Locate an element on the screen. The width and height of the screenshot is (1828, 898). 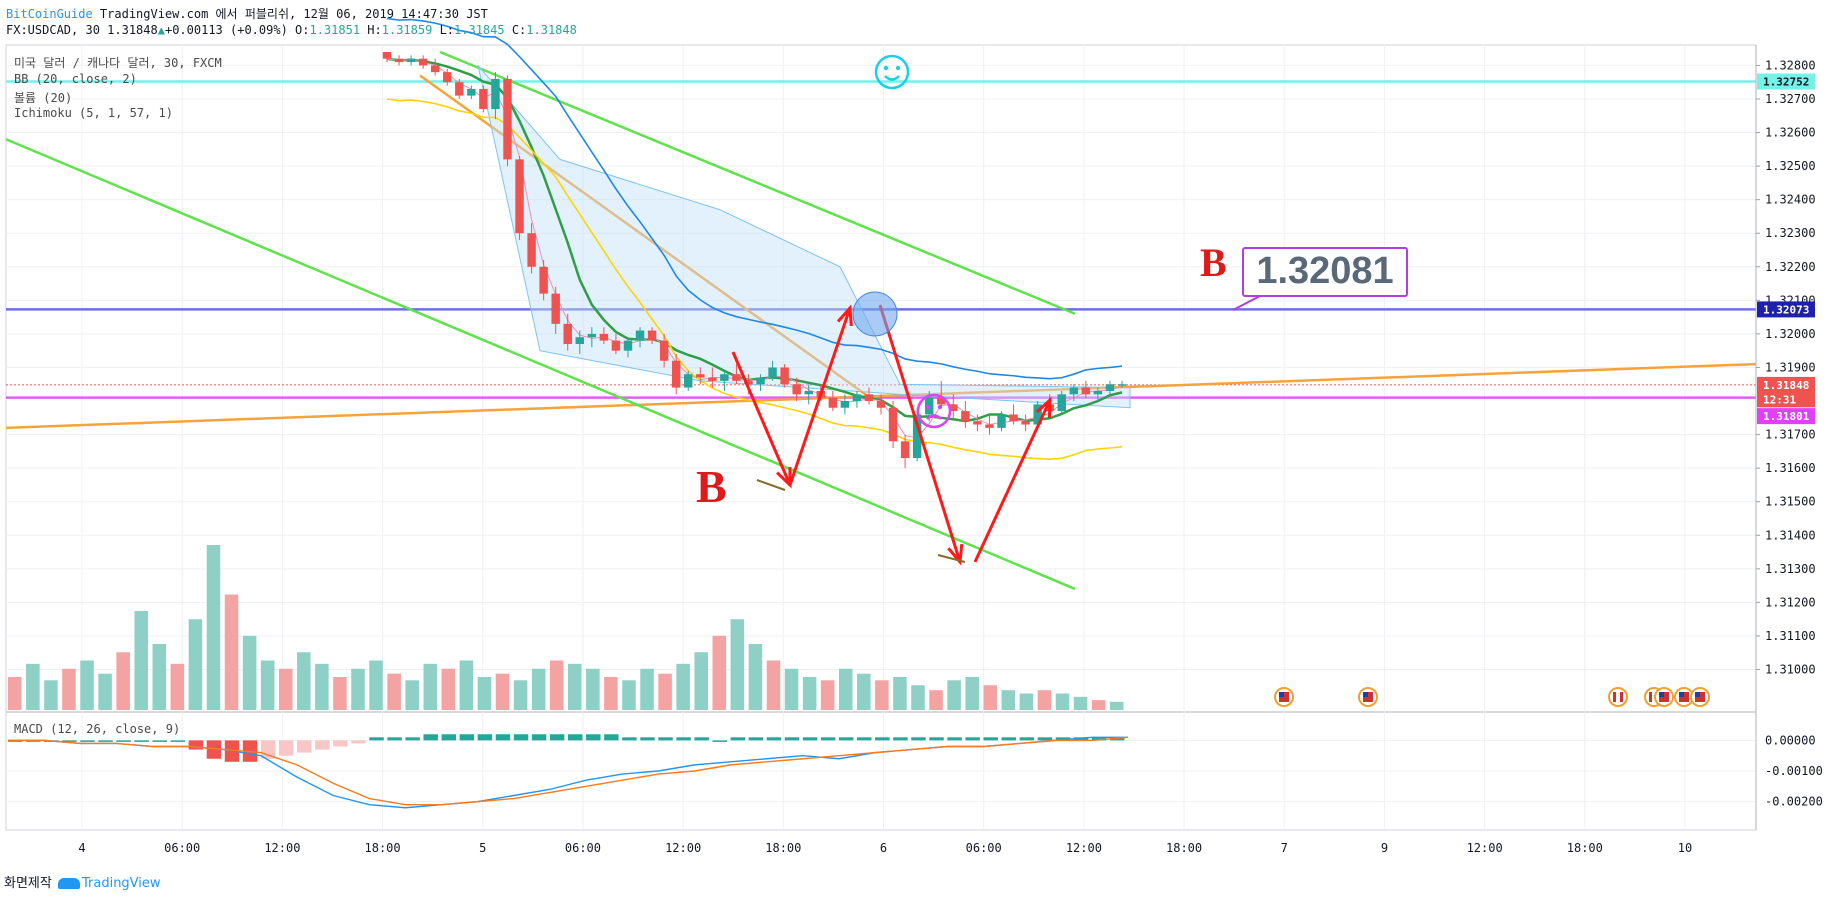
price-tick-label: 1.31200 is located at coordinates (1790, 602).